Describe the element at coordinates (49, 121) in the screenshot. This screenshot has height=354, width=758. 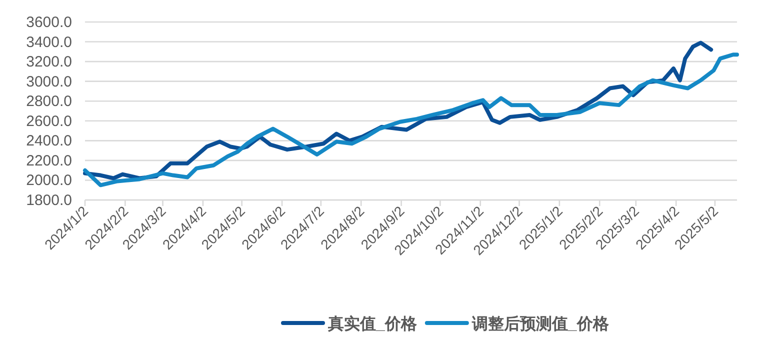
I see `y-tick-label: 2600.0` at that location.